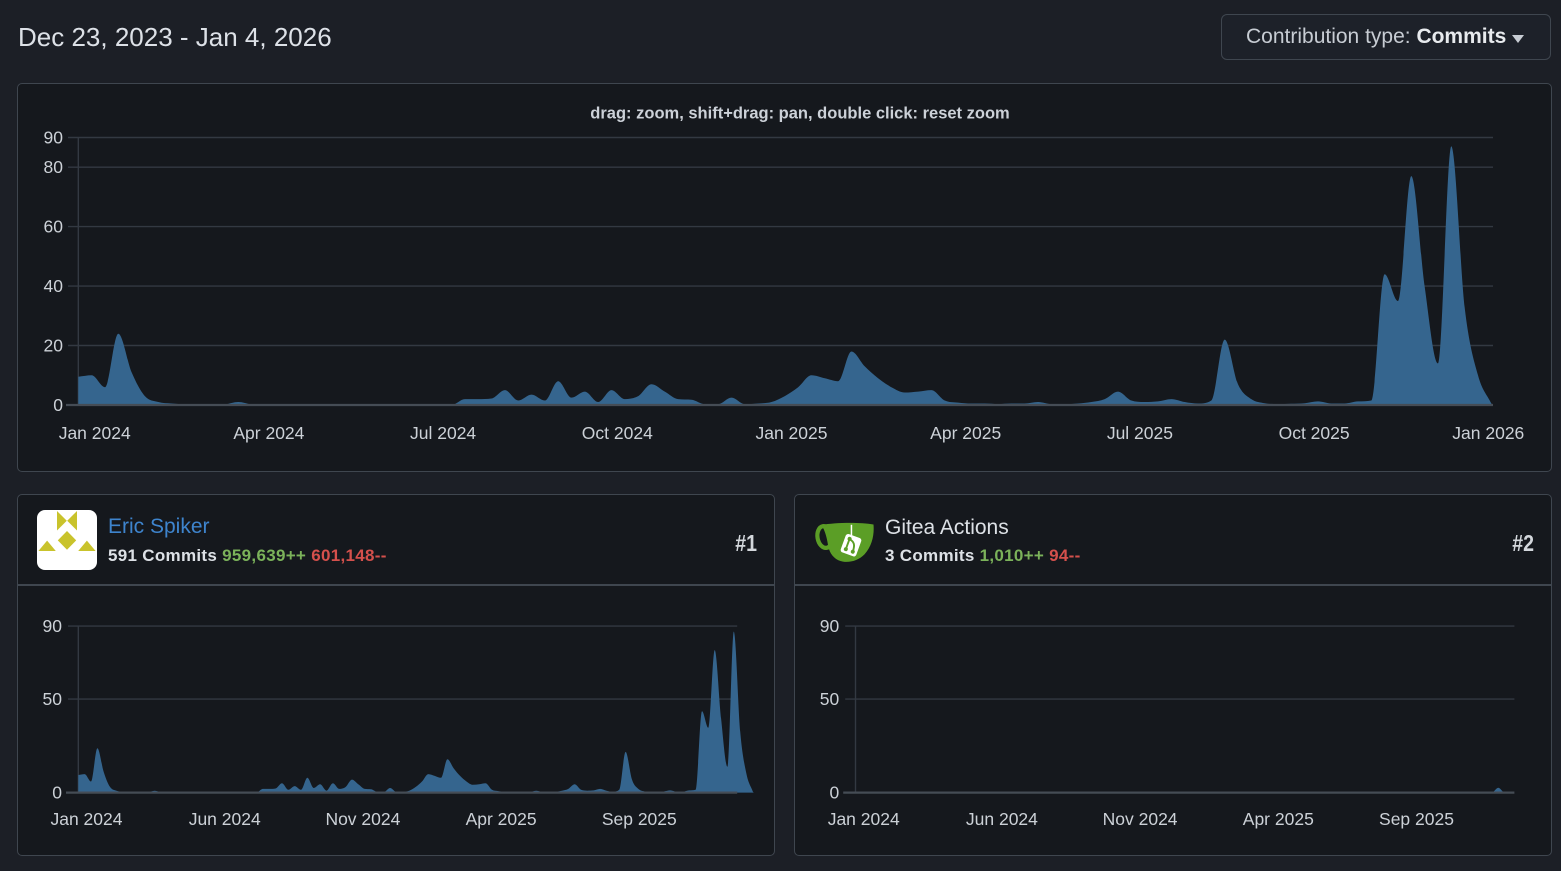  What do you see at coordinates (617, 433) in the screenshot?
I see `svg-text: Oct 2024` at bounding box center [617, 433].